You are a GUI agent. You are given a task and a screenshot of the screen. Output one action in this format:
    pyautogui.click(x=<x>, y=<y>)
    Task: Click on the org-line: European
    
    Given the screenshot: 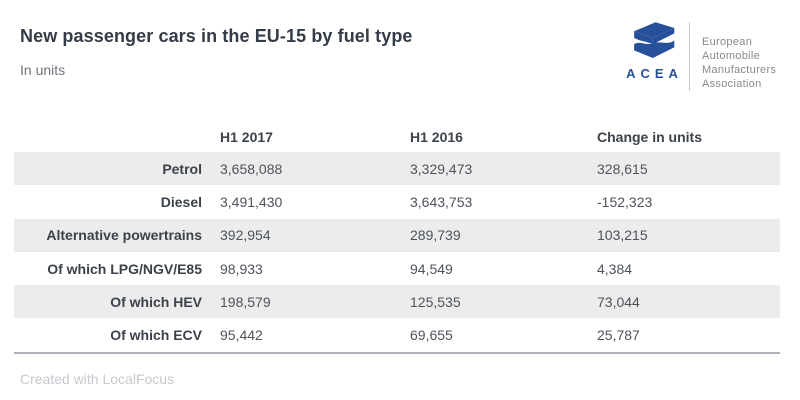 What is the action you would take?
    pyautogui.click(x=727, y=42)
    